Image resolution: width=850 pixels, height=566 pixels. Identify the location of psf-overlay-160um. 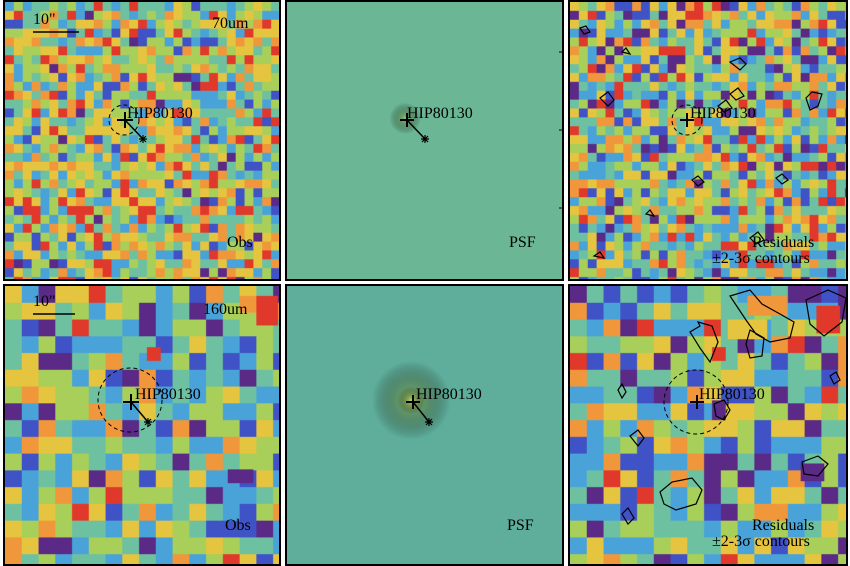
(419, 410).